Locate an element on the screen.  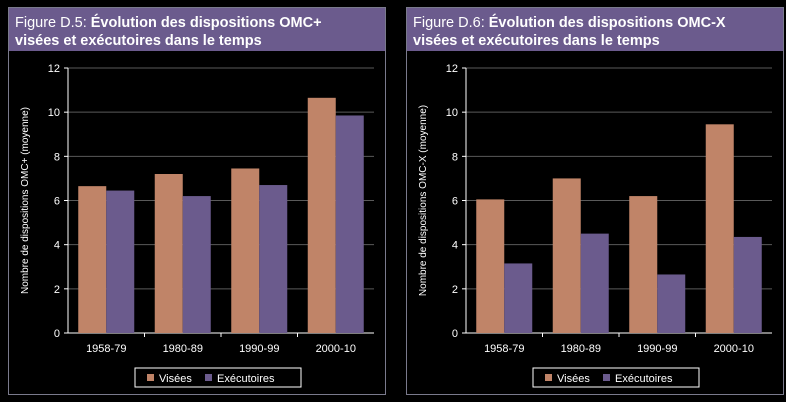
figure-d6-title-line2: visées et exécutoires dans le temps is located at coordinates (536, 41).